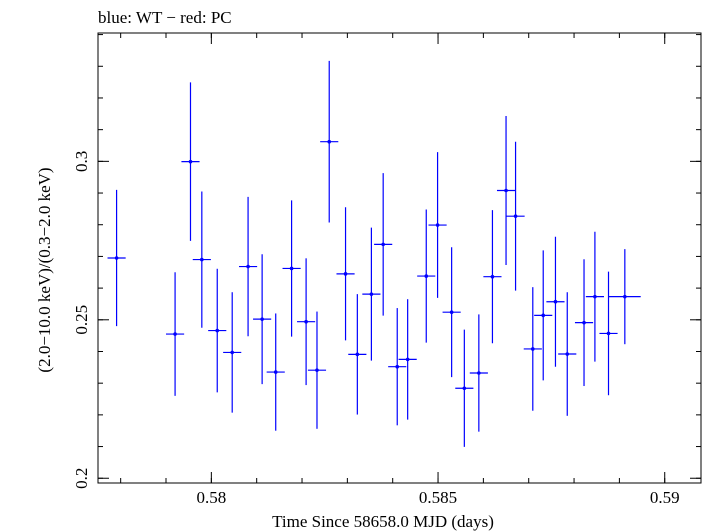 Image resolution: width=705 pixels, height=532 pixels. Describe the element at coordinates (81, 320) in the screenshot. I see `y-tick-label: 0.25` at that location.